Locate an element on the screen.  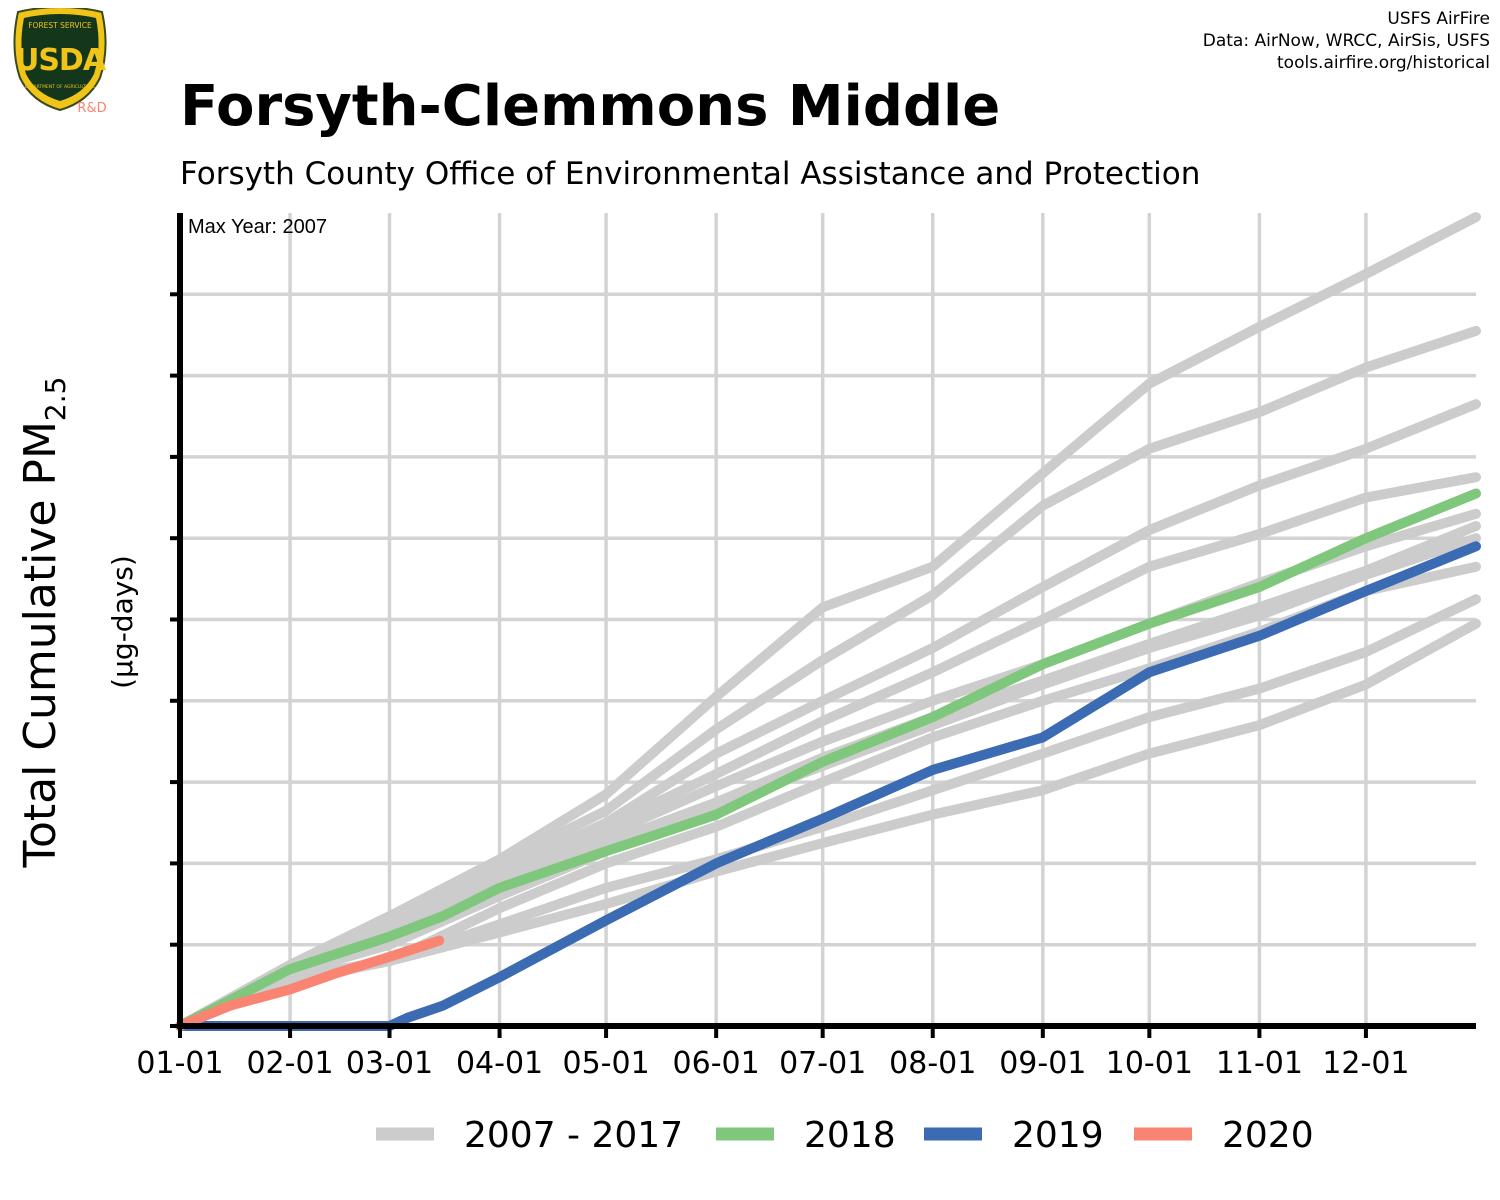
x-tick-label: 06-01 is located at coordinates (716, 1063).